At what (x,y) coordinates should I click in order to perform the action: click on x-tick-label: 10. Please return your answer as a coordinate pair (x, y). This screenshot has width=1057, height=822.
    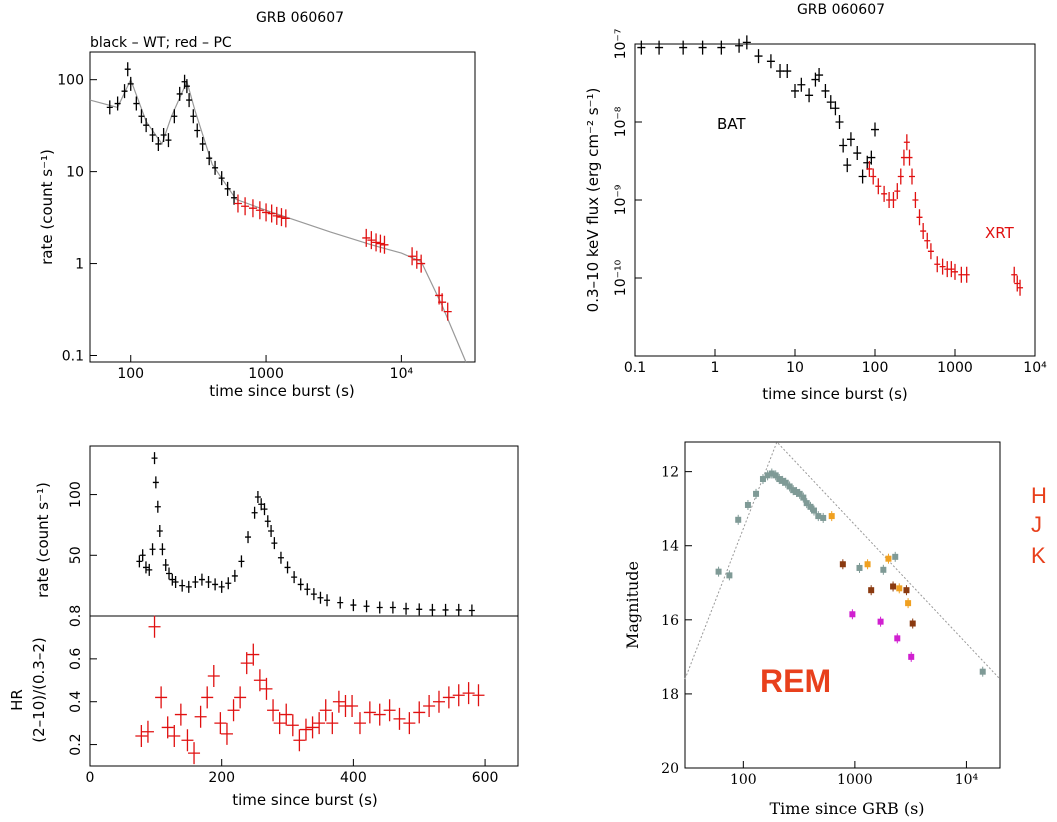
    Looking at the image, I should click on (795, 368).